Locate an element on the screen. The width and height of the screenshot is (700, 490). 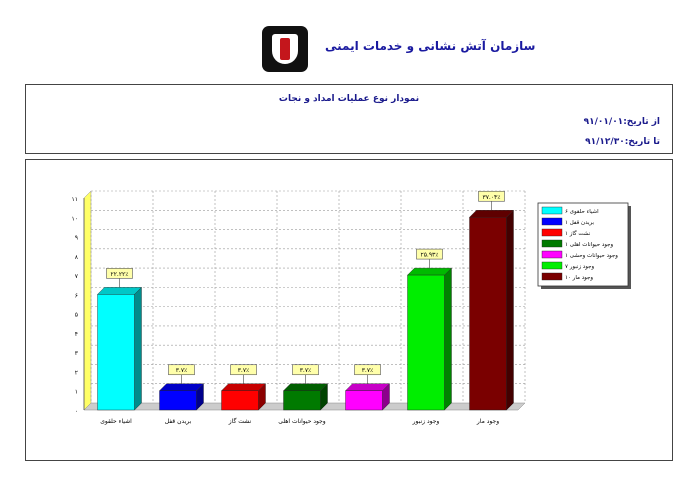
legend-label: وجود حیوانات وحشی ۱ is located at coordinates (591, 256).